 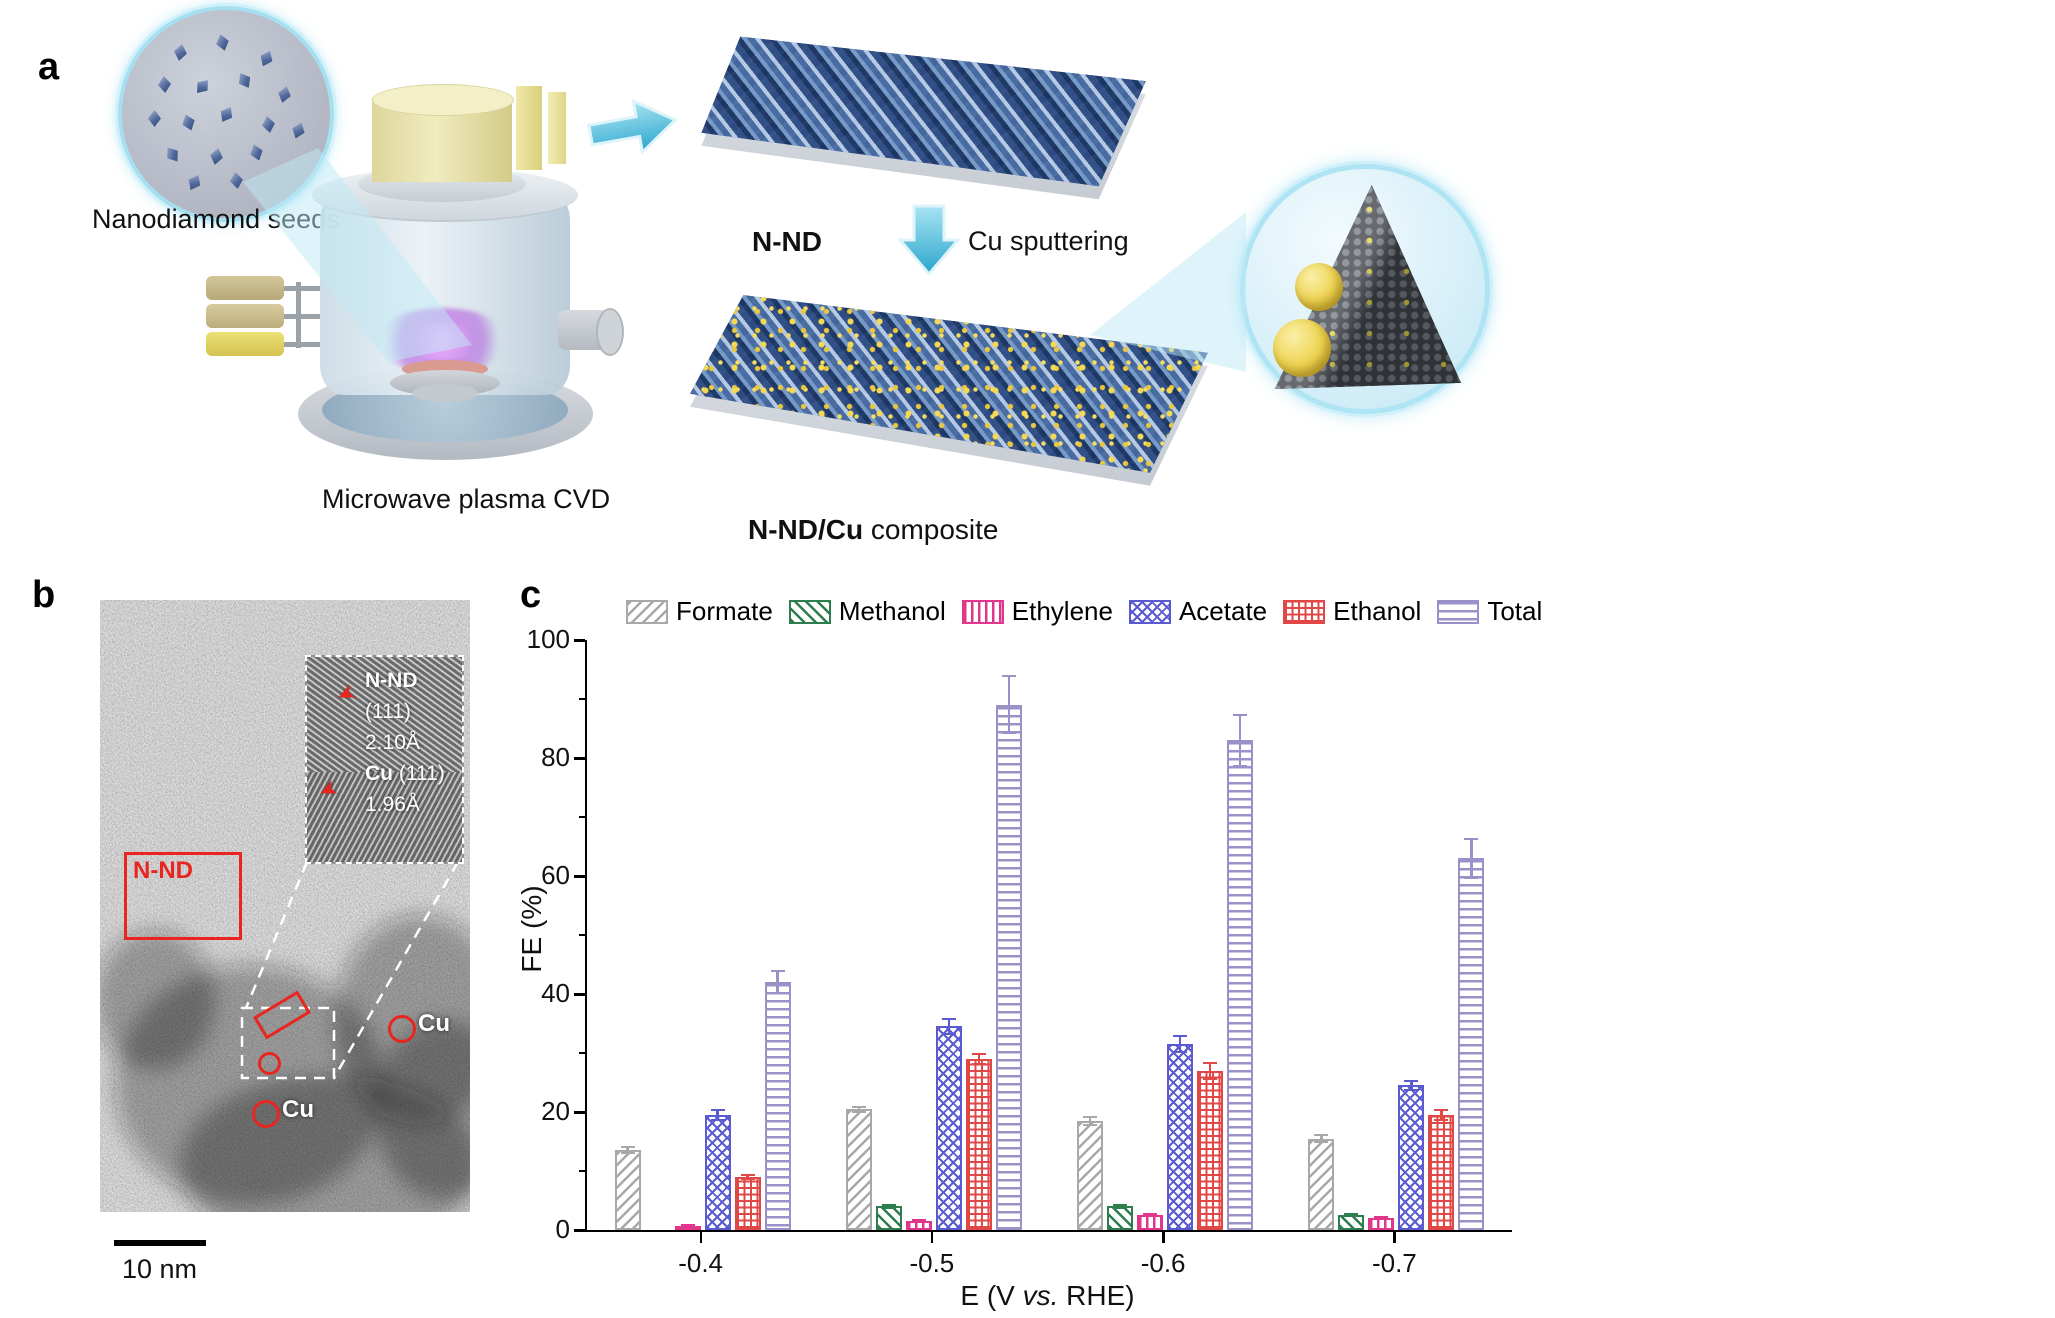 I want to click on plasma-glow-core, so click(x=442, y=341).